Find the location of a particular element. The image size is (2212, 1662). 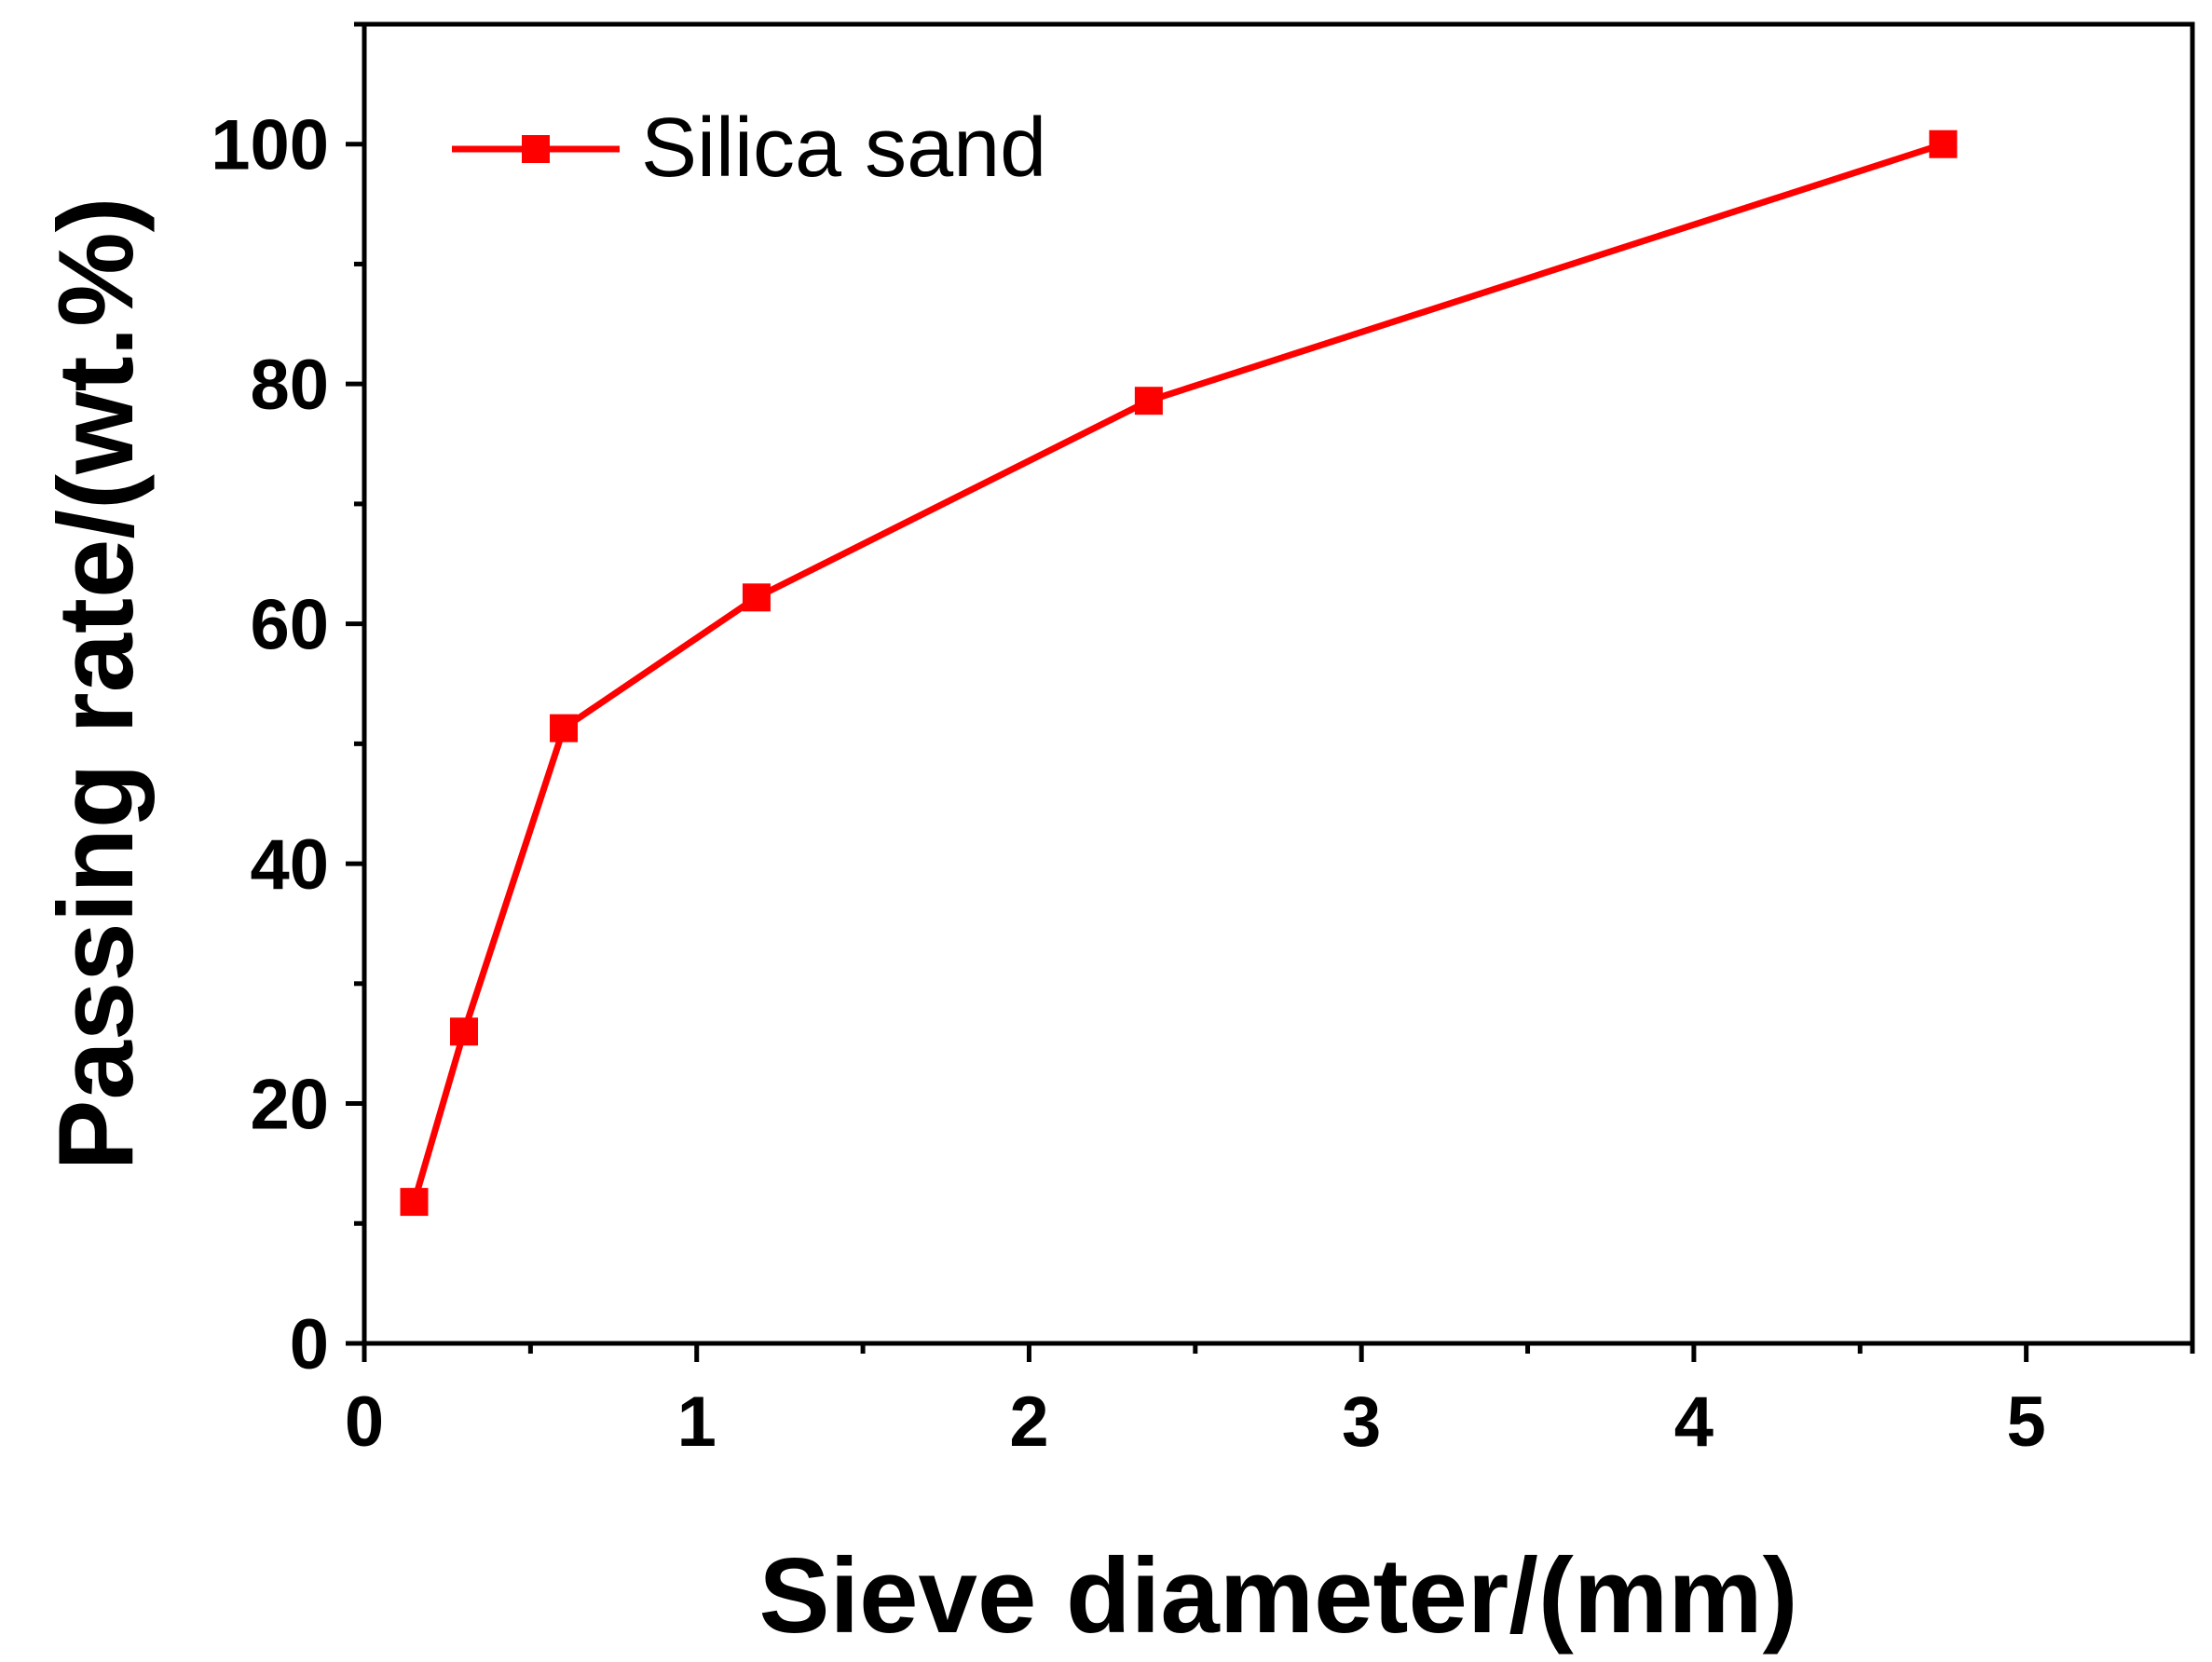

legend: Silica sand is located at coordinates (749, 148).